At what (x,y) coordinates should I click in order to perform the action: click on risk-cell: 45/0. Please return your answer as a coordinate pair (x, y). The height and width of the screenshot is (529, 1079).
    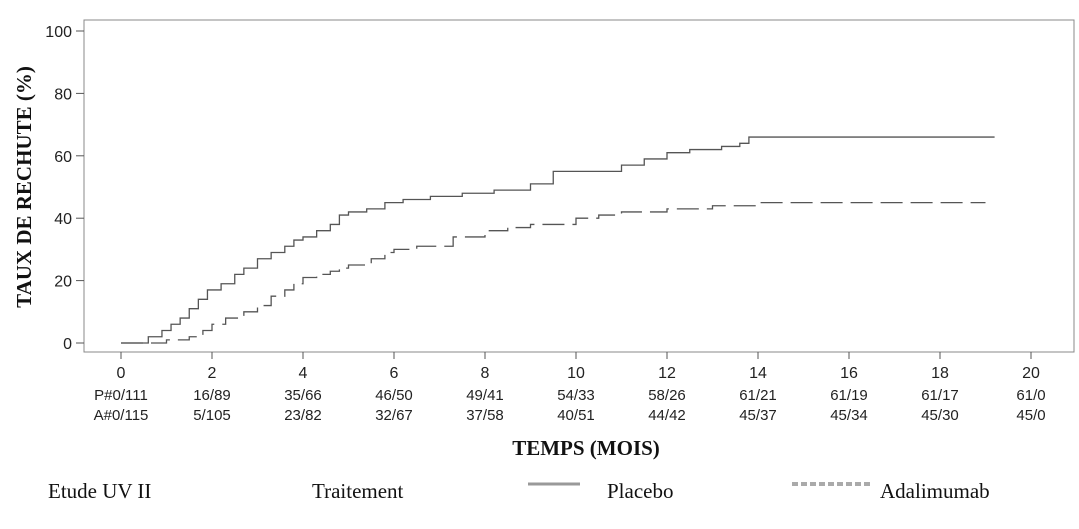
    Looking at the image, I should click on (1030, 415).